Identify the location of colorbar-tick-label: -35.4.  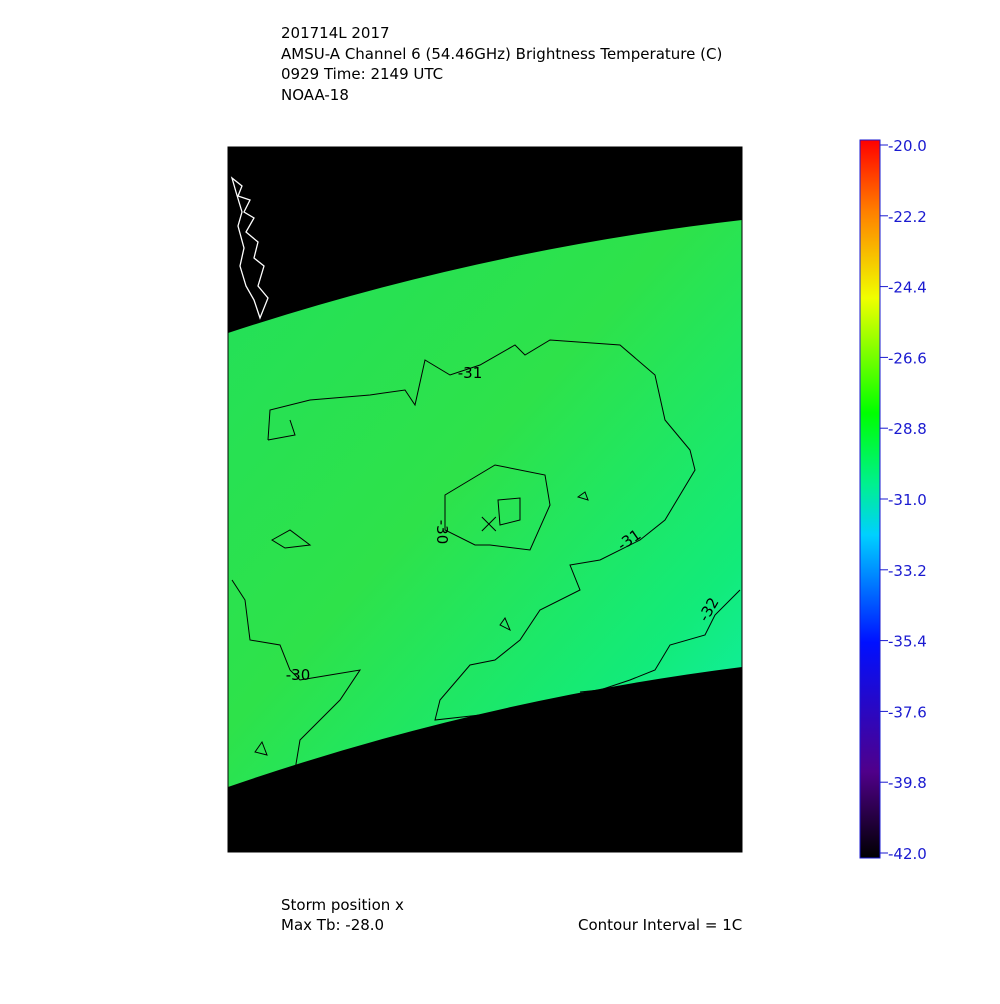
(907, 642).